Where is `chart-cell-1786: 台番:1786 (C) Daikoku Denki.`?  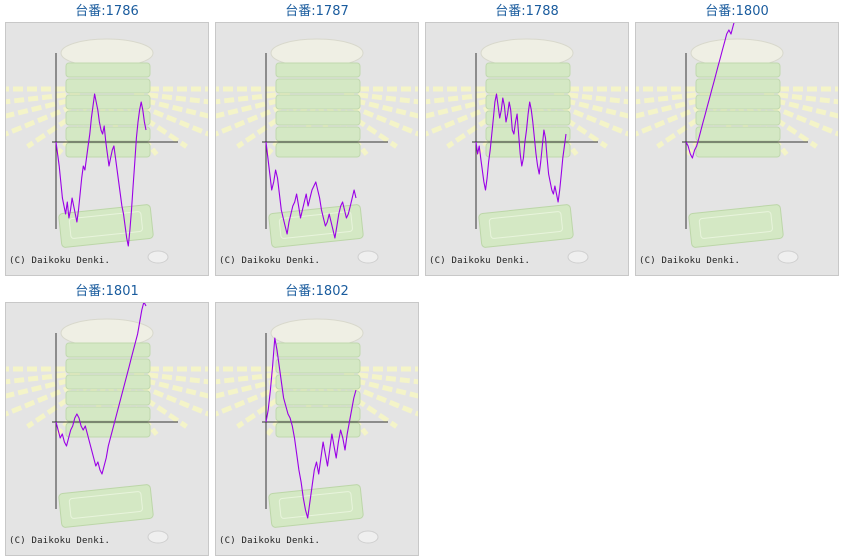
chart-cell-1786: 台番:1786 (C) Daikoku Denki. is located at coordinates (107, 139).